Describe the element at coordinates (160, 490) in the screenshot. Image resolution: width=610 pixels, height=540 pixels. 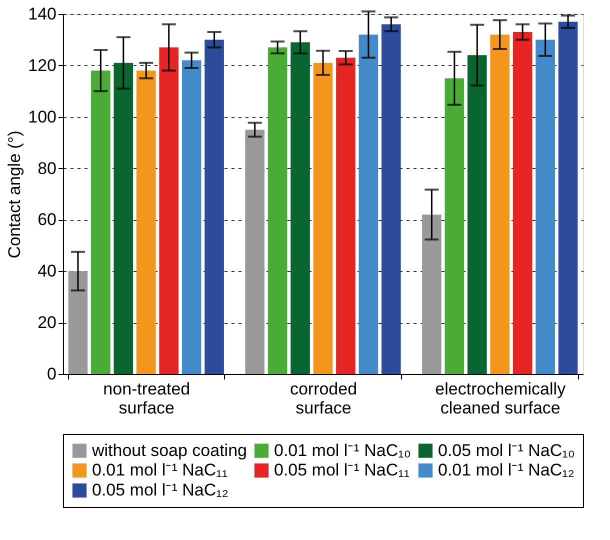
I see `legend-label: 0.05 mol l⁻¹ NaC₁₂` at that location.